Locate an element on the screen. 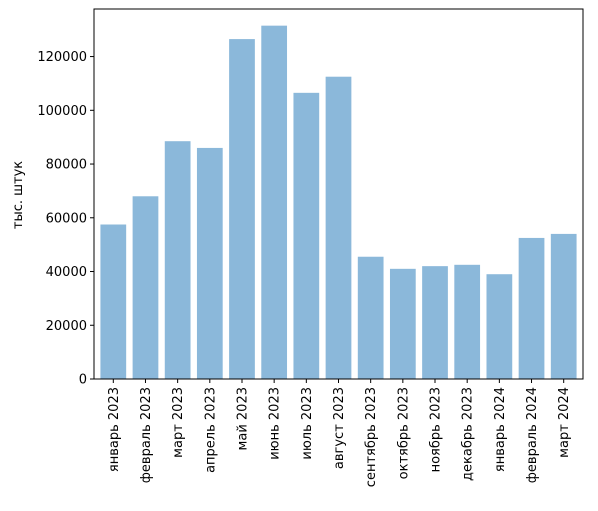 The image size is (598, 511). x-tick-label-4: май 2023 is located at coordinates (242, 418).